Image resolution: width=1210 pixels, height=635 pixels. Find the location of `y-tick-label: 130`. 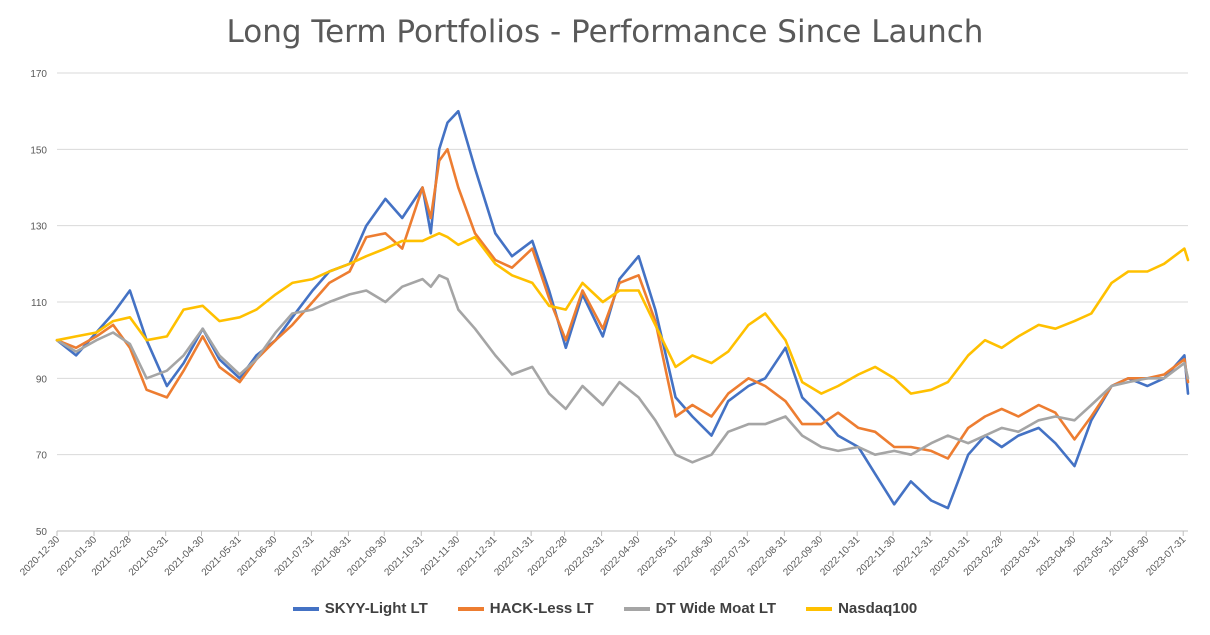

y-tick-label: 130 is located at coordinates (38, 227).